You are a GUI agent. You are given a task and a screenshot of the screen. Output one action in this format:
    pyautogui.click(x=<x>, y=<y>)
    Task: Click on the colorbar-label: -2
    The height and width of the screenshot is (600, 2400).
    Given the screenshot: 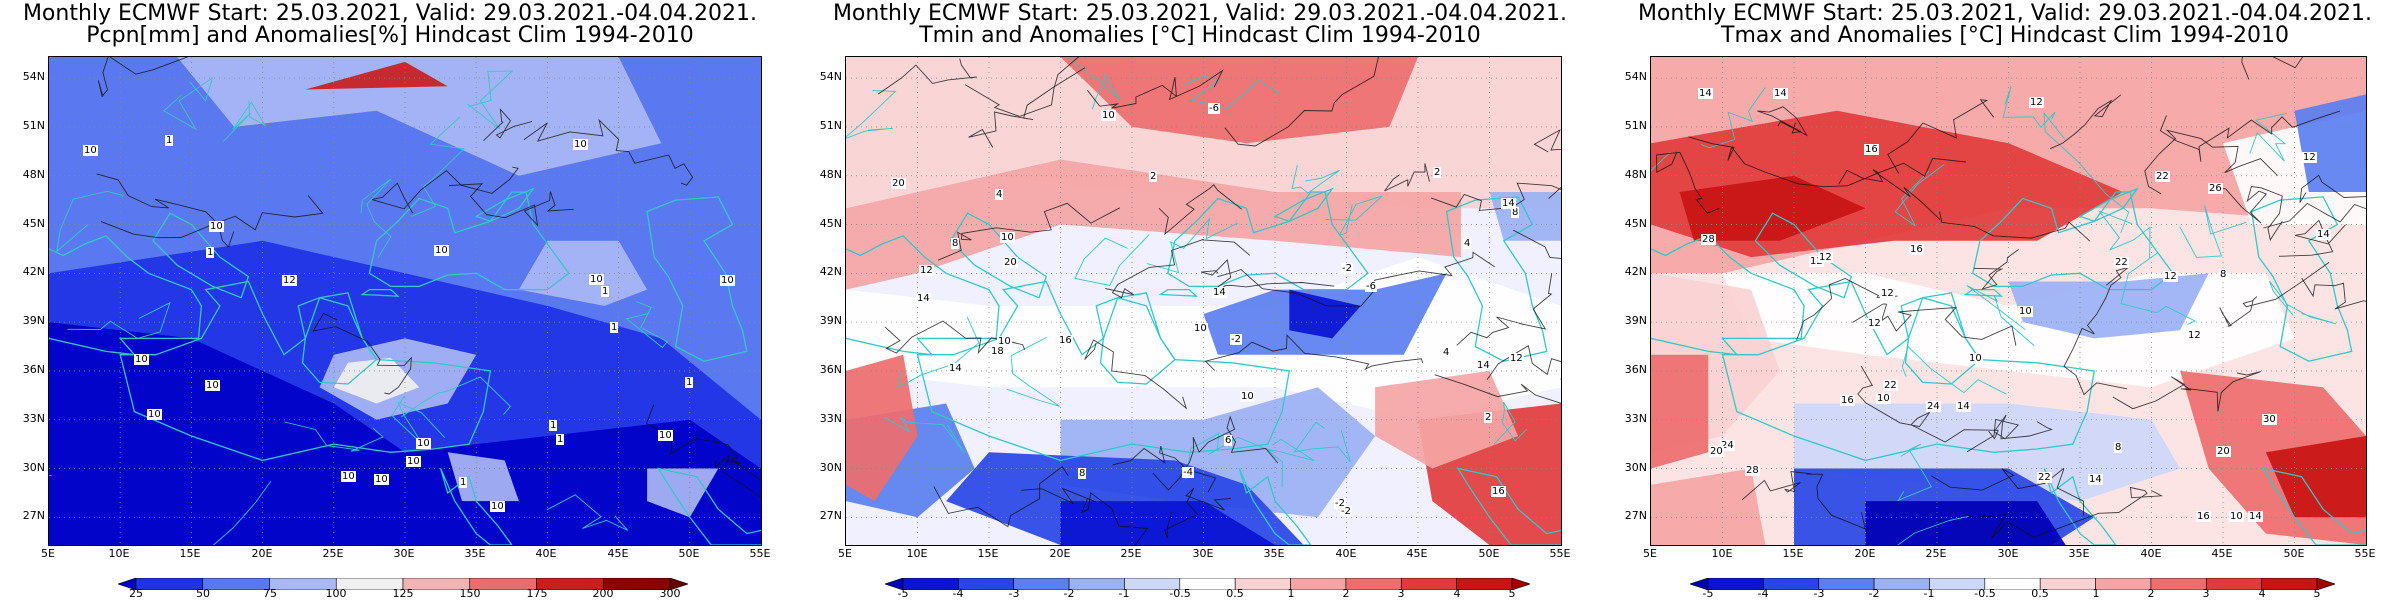 What is the action you would take?
    pyautogui.click(x=1069, y=593)
    